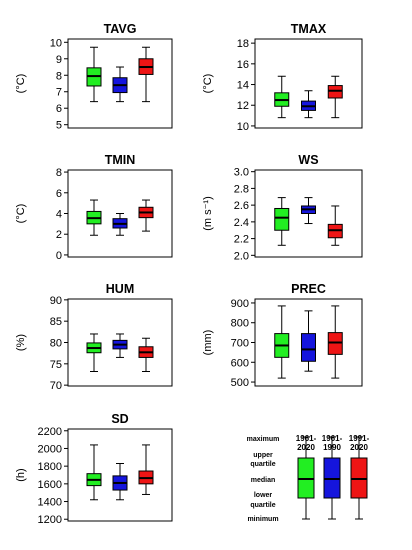  Describe the element at coordinates (50, 449) in the screenshot. I see `y-tick-label: 2000` at that location.